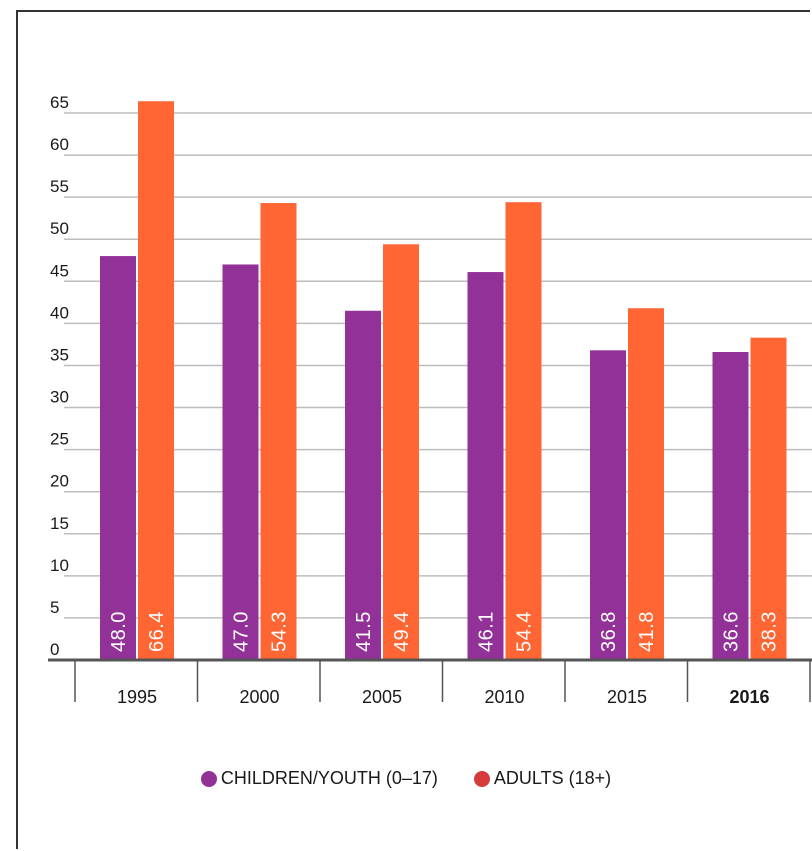  What do you see at coordinates (59, 144) in the screenshot?
I see `y-tick-label: 60` at bounding box center [59, 144].